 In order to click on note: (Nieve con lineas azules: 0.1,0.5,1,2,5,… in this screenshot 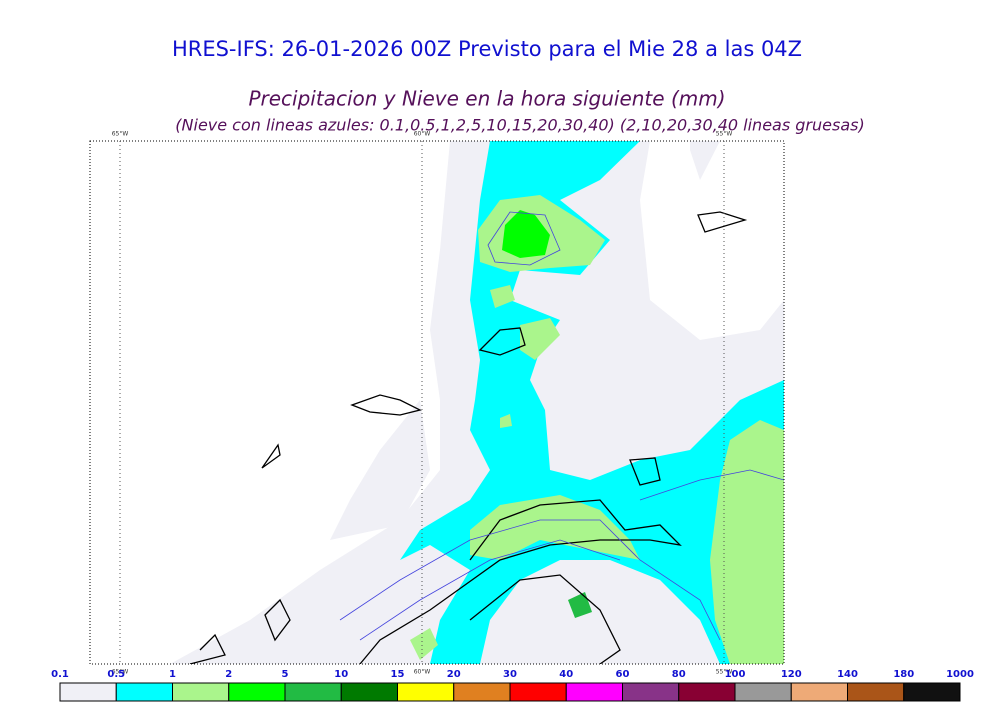, I will do `click(519, 125)`.